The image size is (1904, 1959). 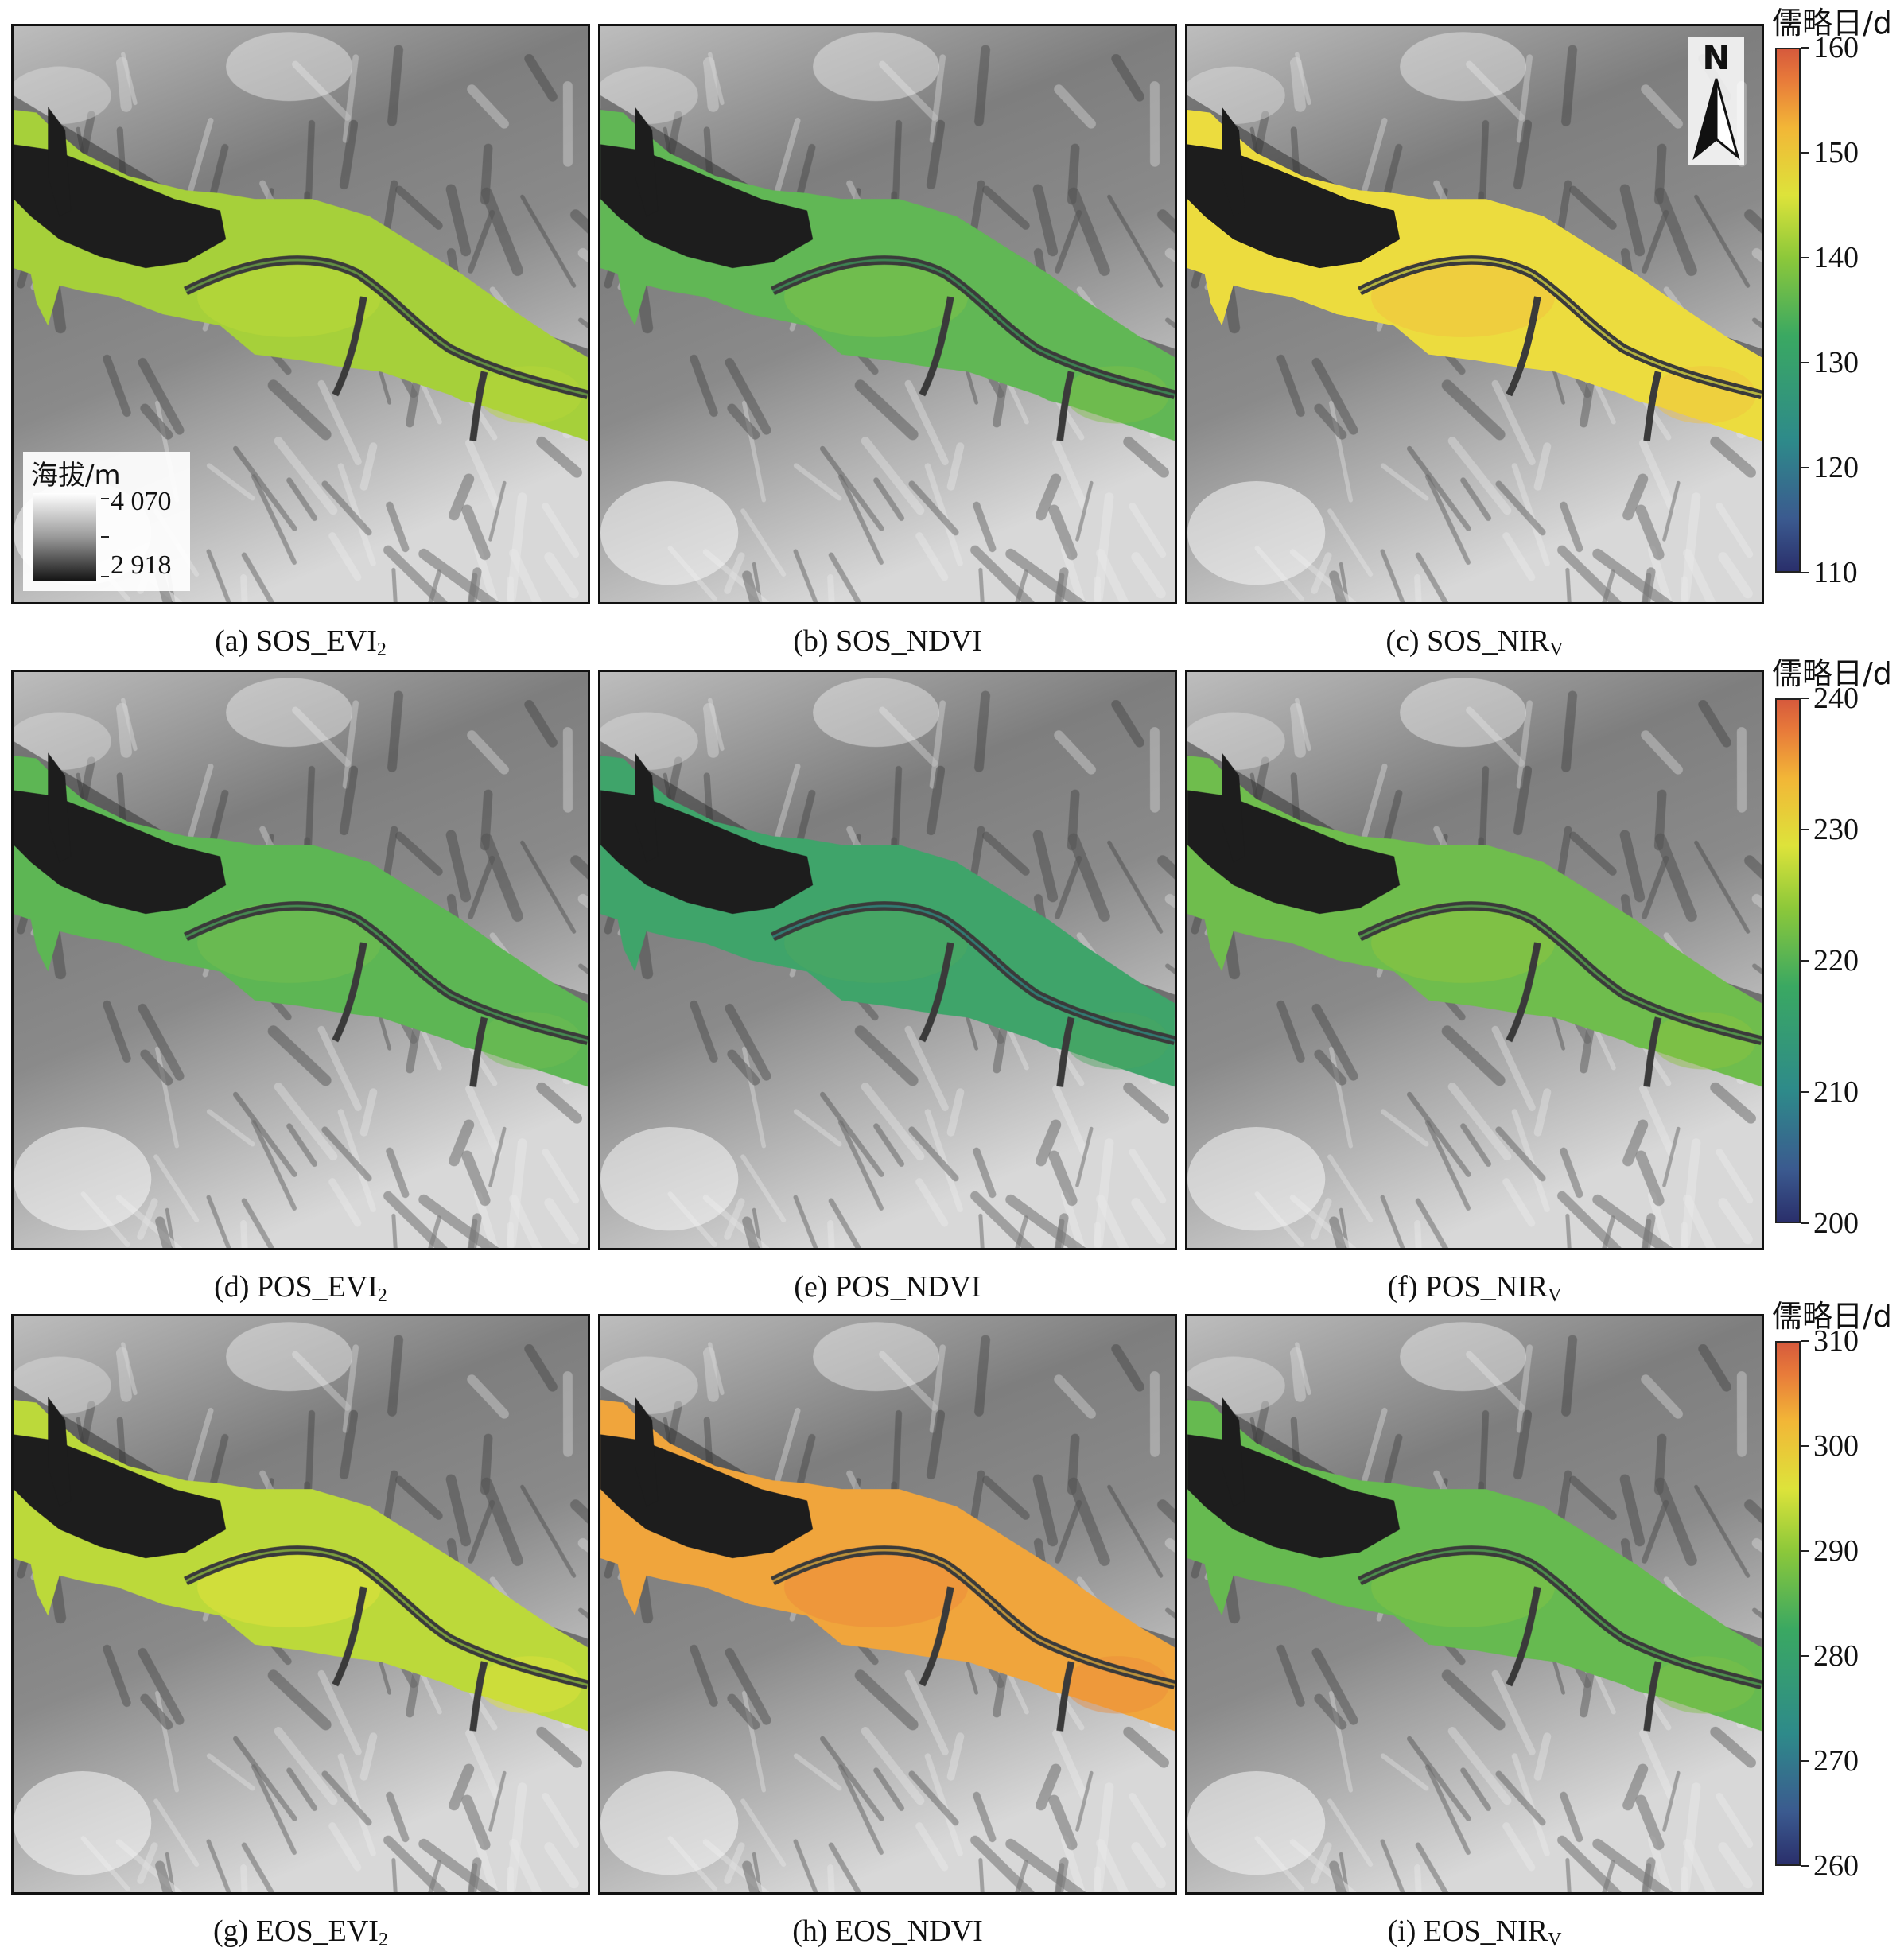 I want to click on panel-caption-b: (b) SOS_NDVI, so click(x=887, y=641).